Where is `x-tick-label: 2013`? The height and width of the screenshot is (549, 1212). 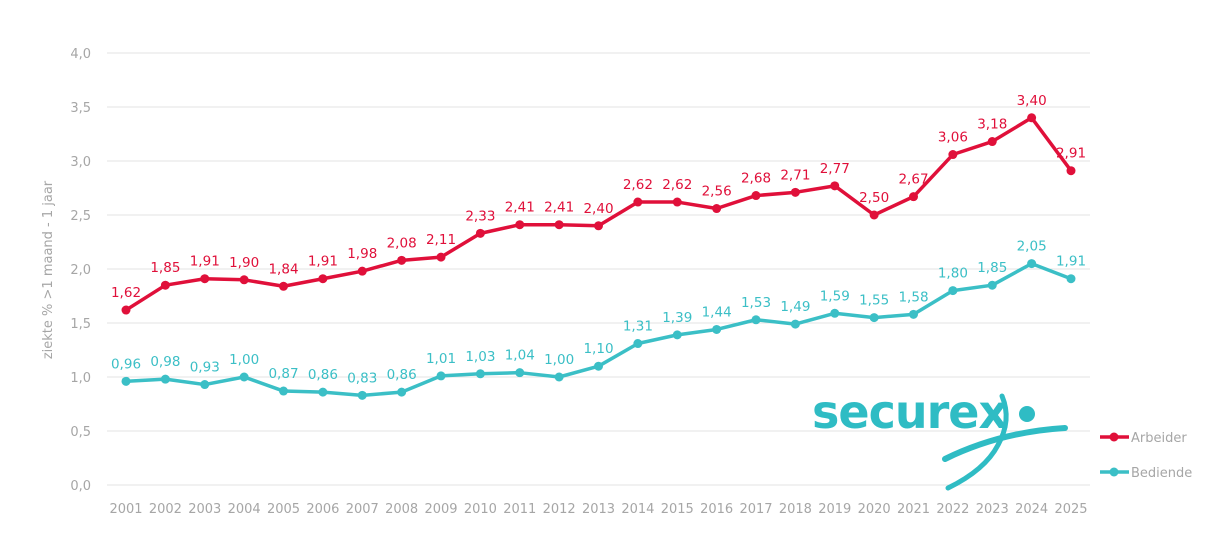
x-tick-label: 2013 is located at coordinates (598, 509).